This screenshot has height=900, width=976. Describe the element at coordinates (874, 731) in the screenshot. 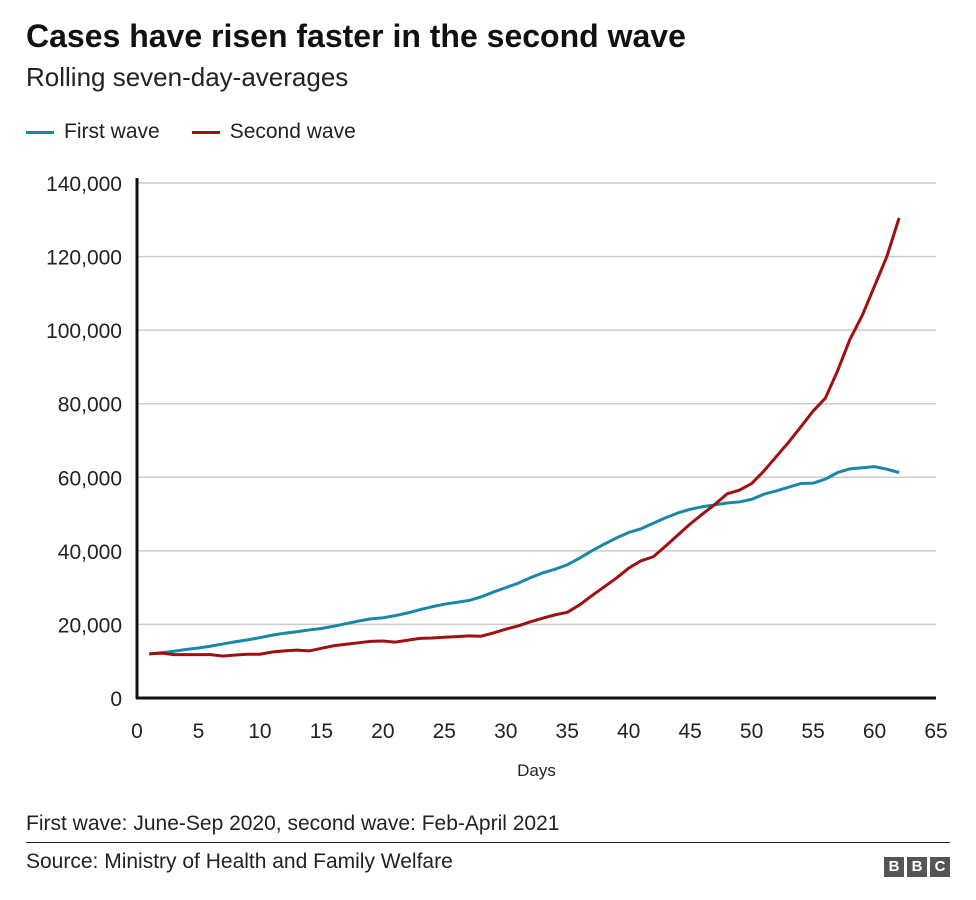

I see `x-tick-label: 60` at that location.